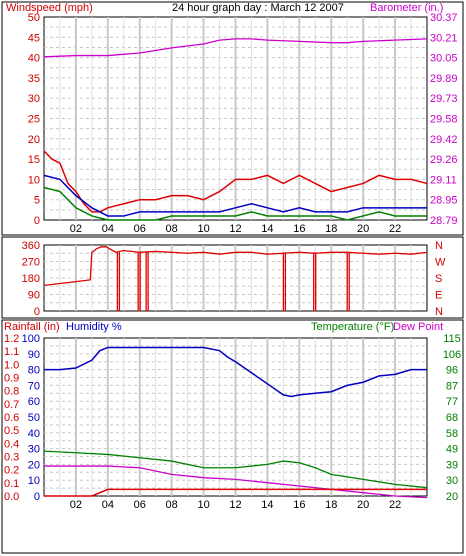 This screenshot has height=556, width=466. What do you see at coordinates (34, 59) in the screenshot?
I see `windspeed-tick-label: 40` at bounding box center [34, 59].